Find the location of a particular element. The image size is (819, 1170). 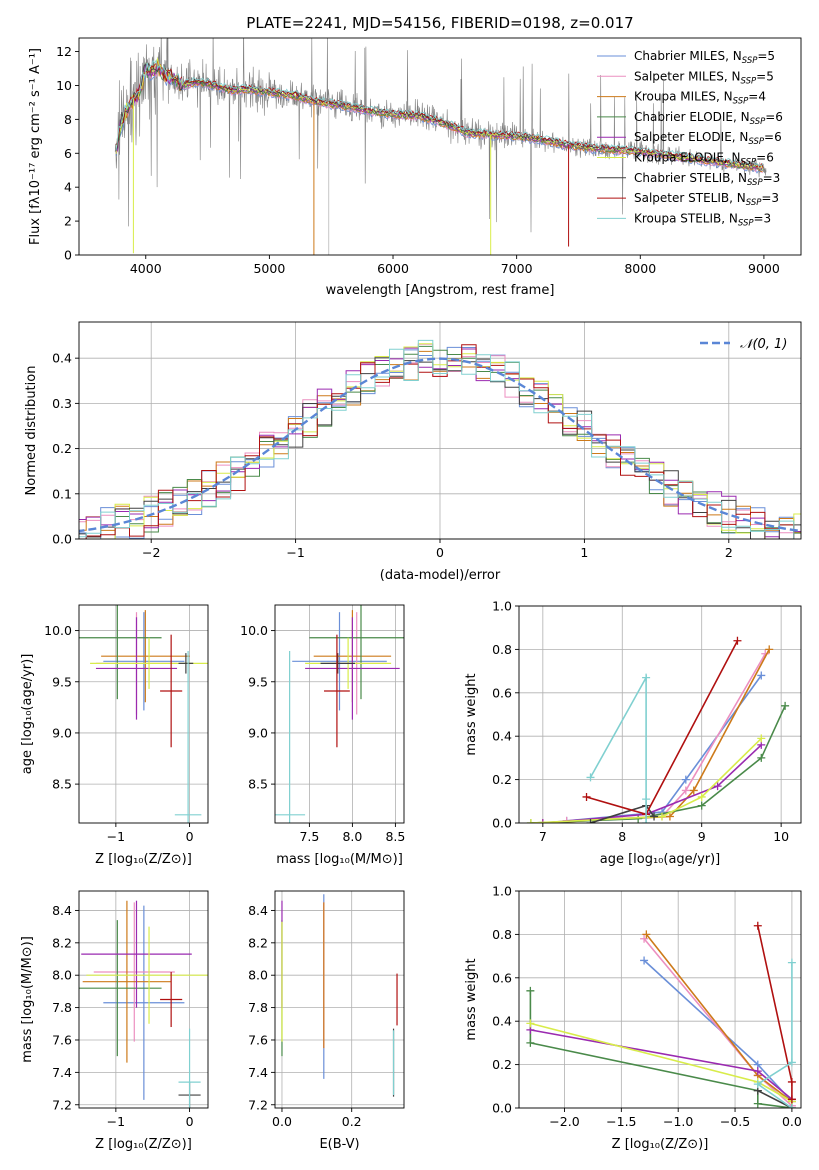

x-tick-label: 1 is located at coordinates (584, 552).